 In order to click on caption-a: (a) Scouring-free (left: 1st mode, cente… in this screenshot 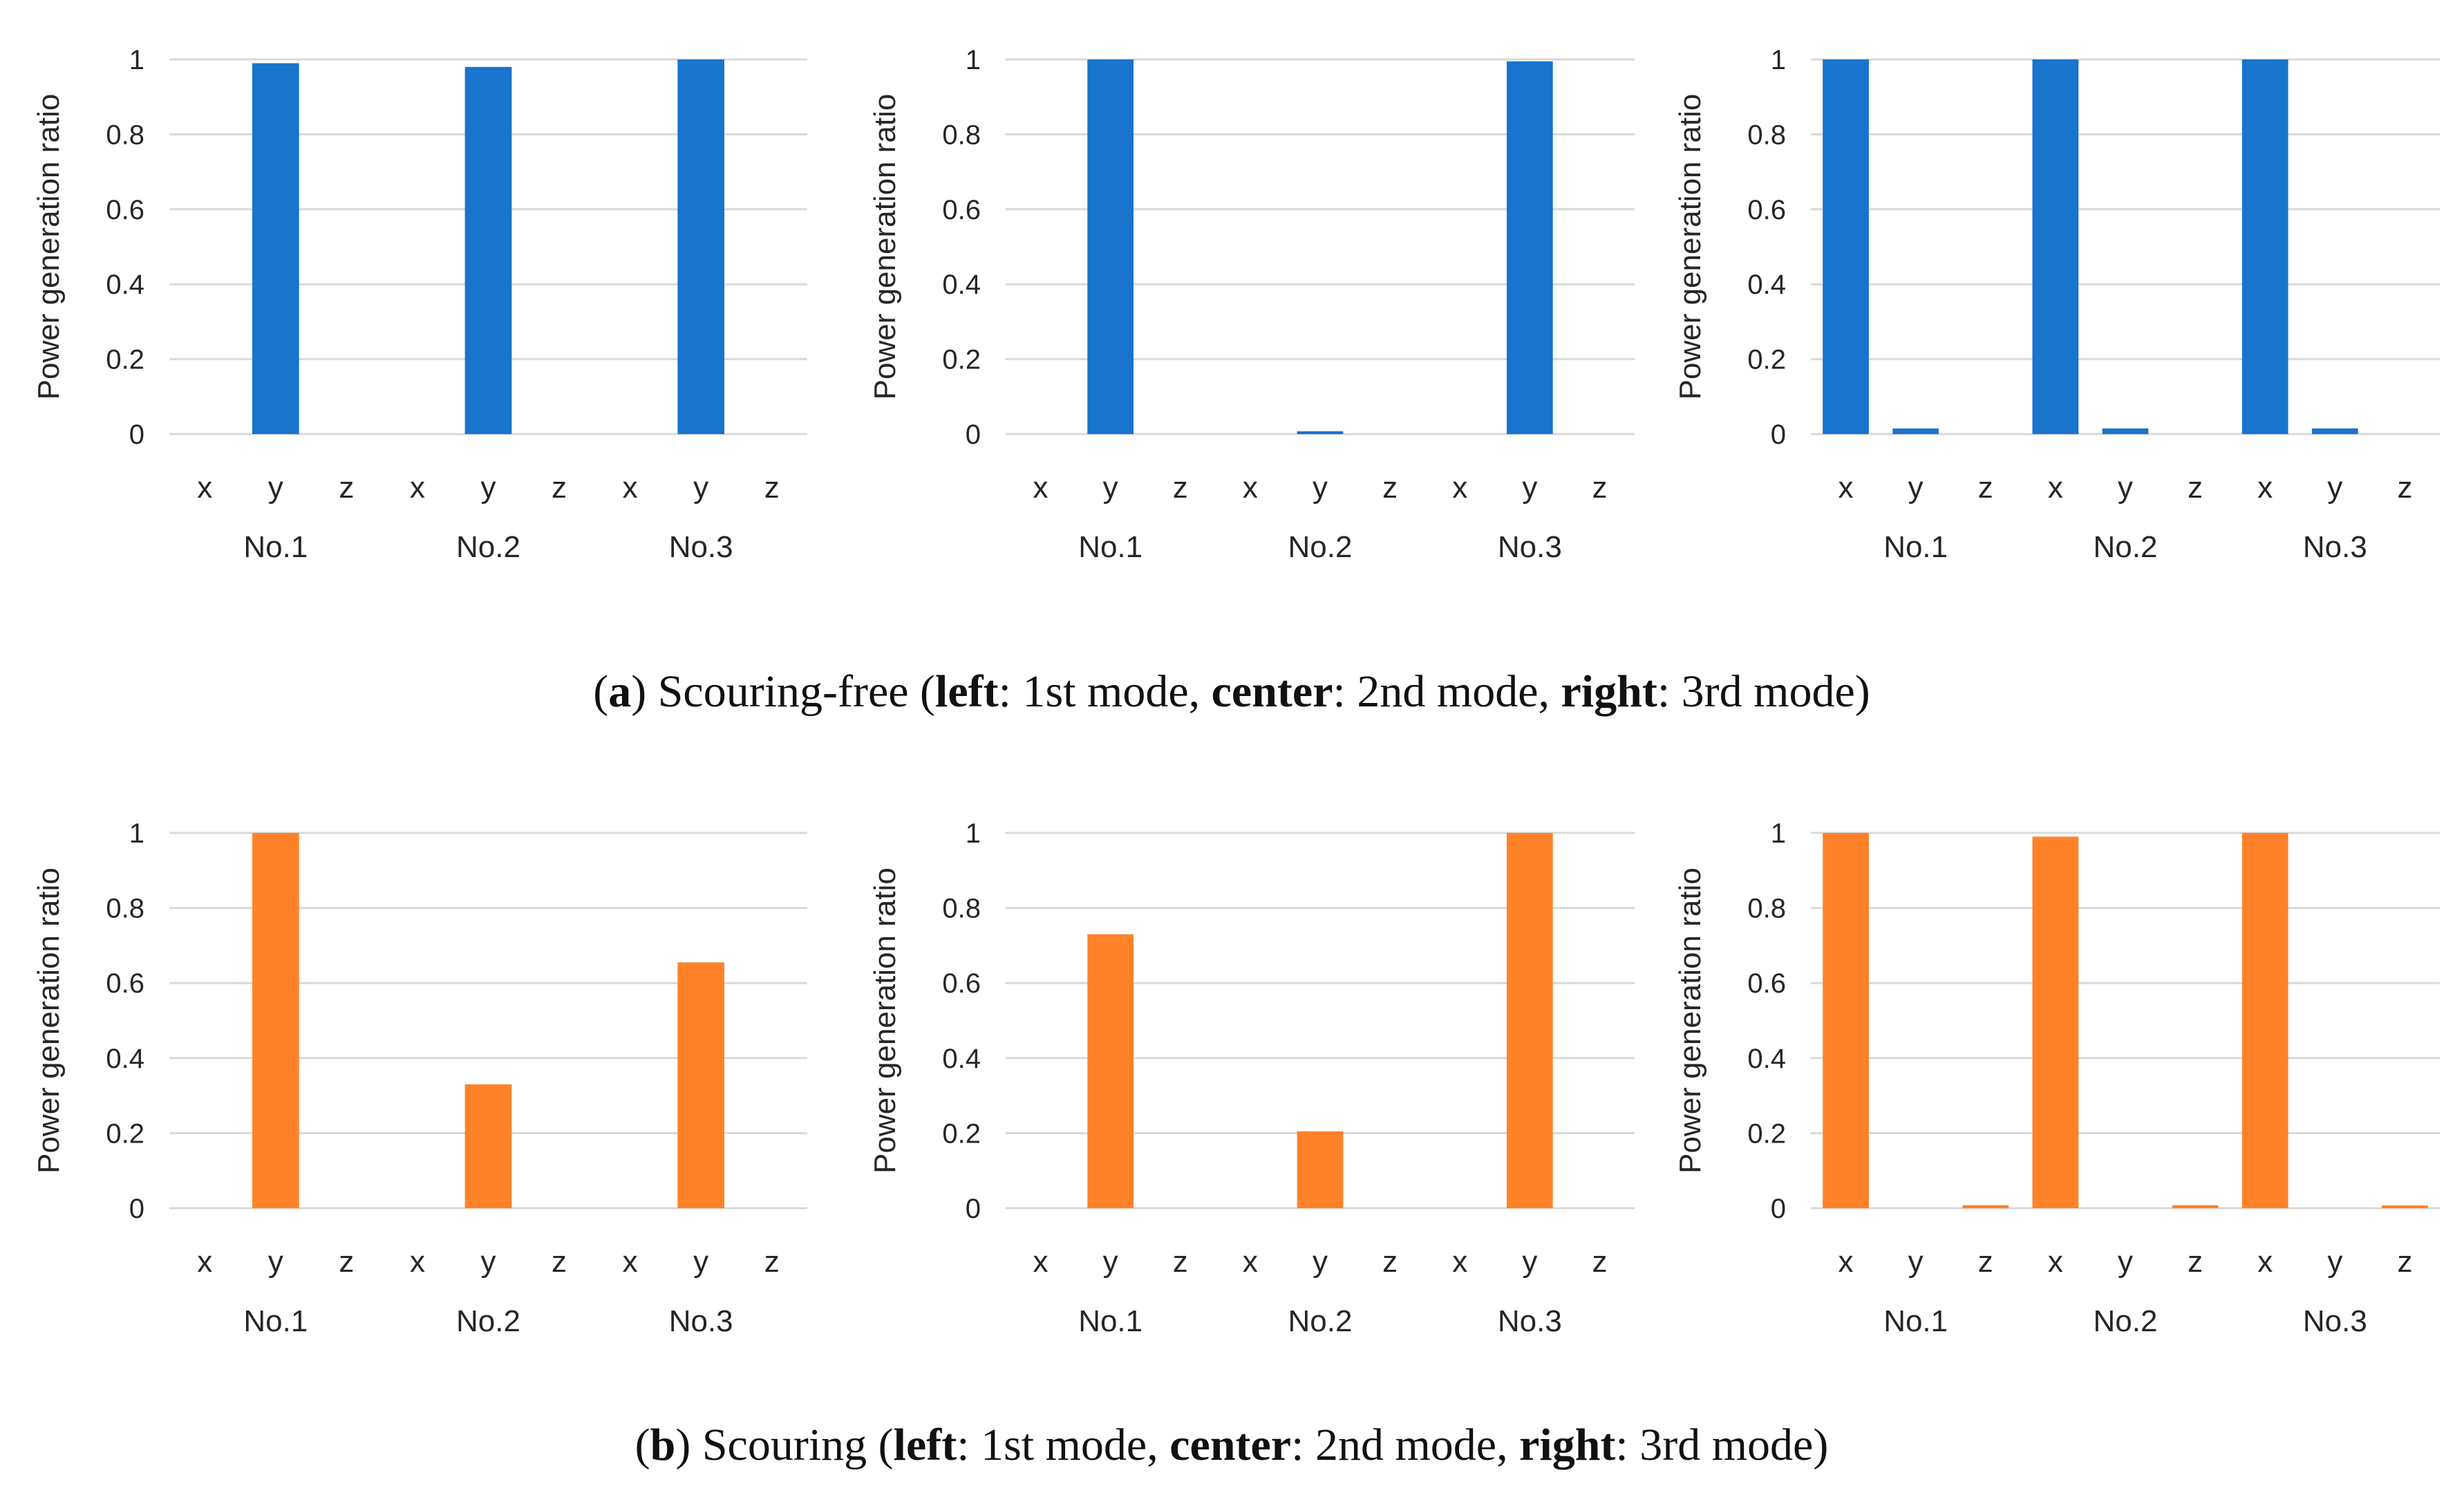, I will do `click(1231, 691)`.